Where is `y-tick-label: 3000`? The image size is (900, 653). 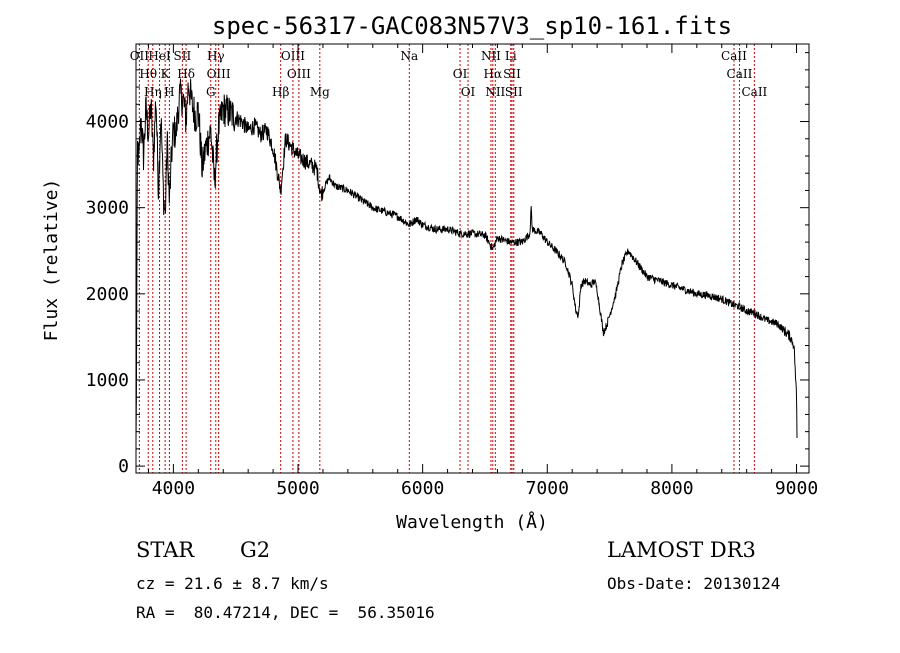
y-tick-label: 3000 is located at coordinates (107, 208).